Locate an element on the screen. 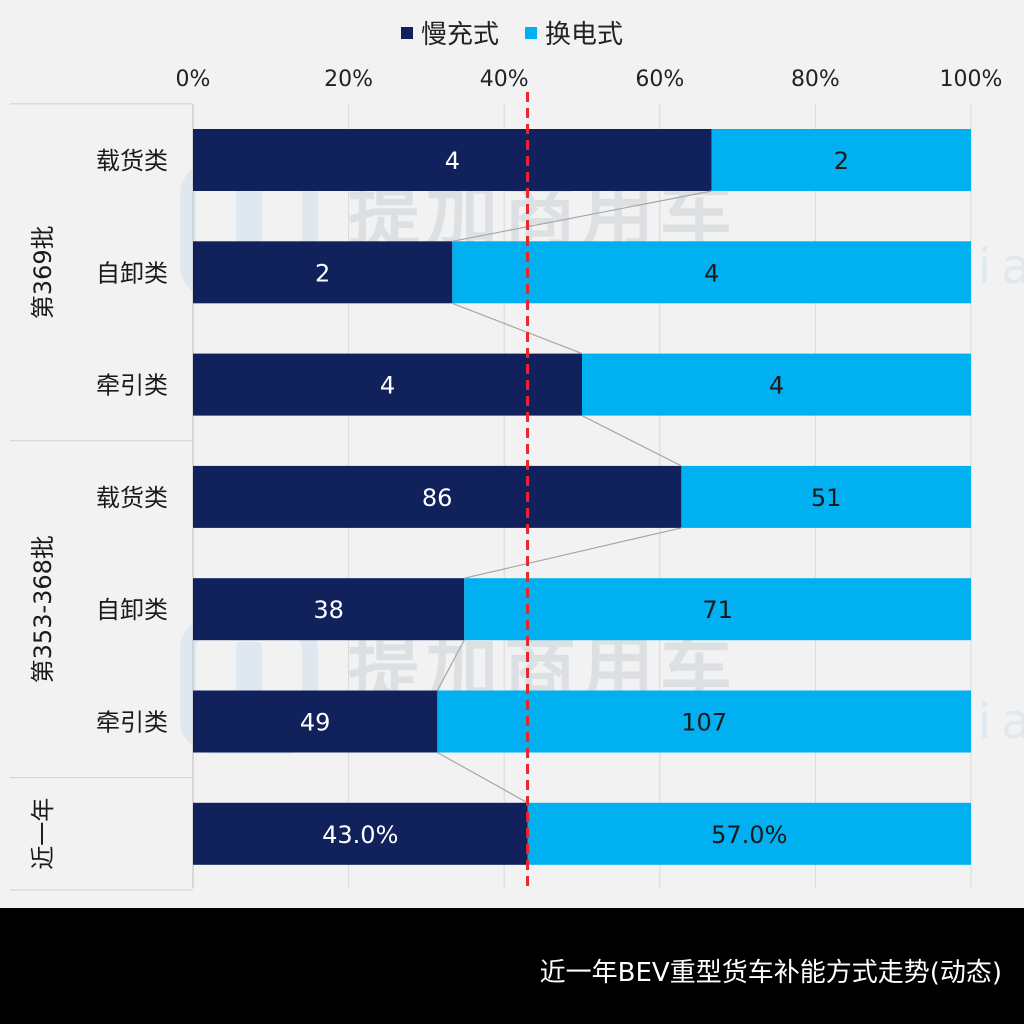 The width and height of the screenshot is (1024, 1024). data-label-swap: 2 is located at coordinates (841, 161).